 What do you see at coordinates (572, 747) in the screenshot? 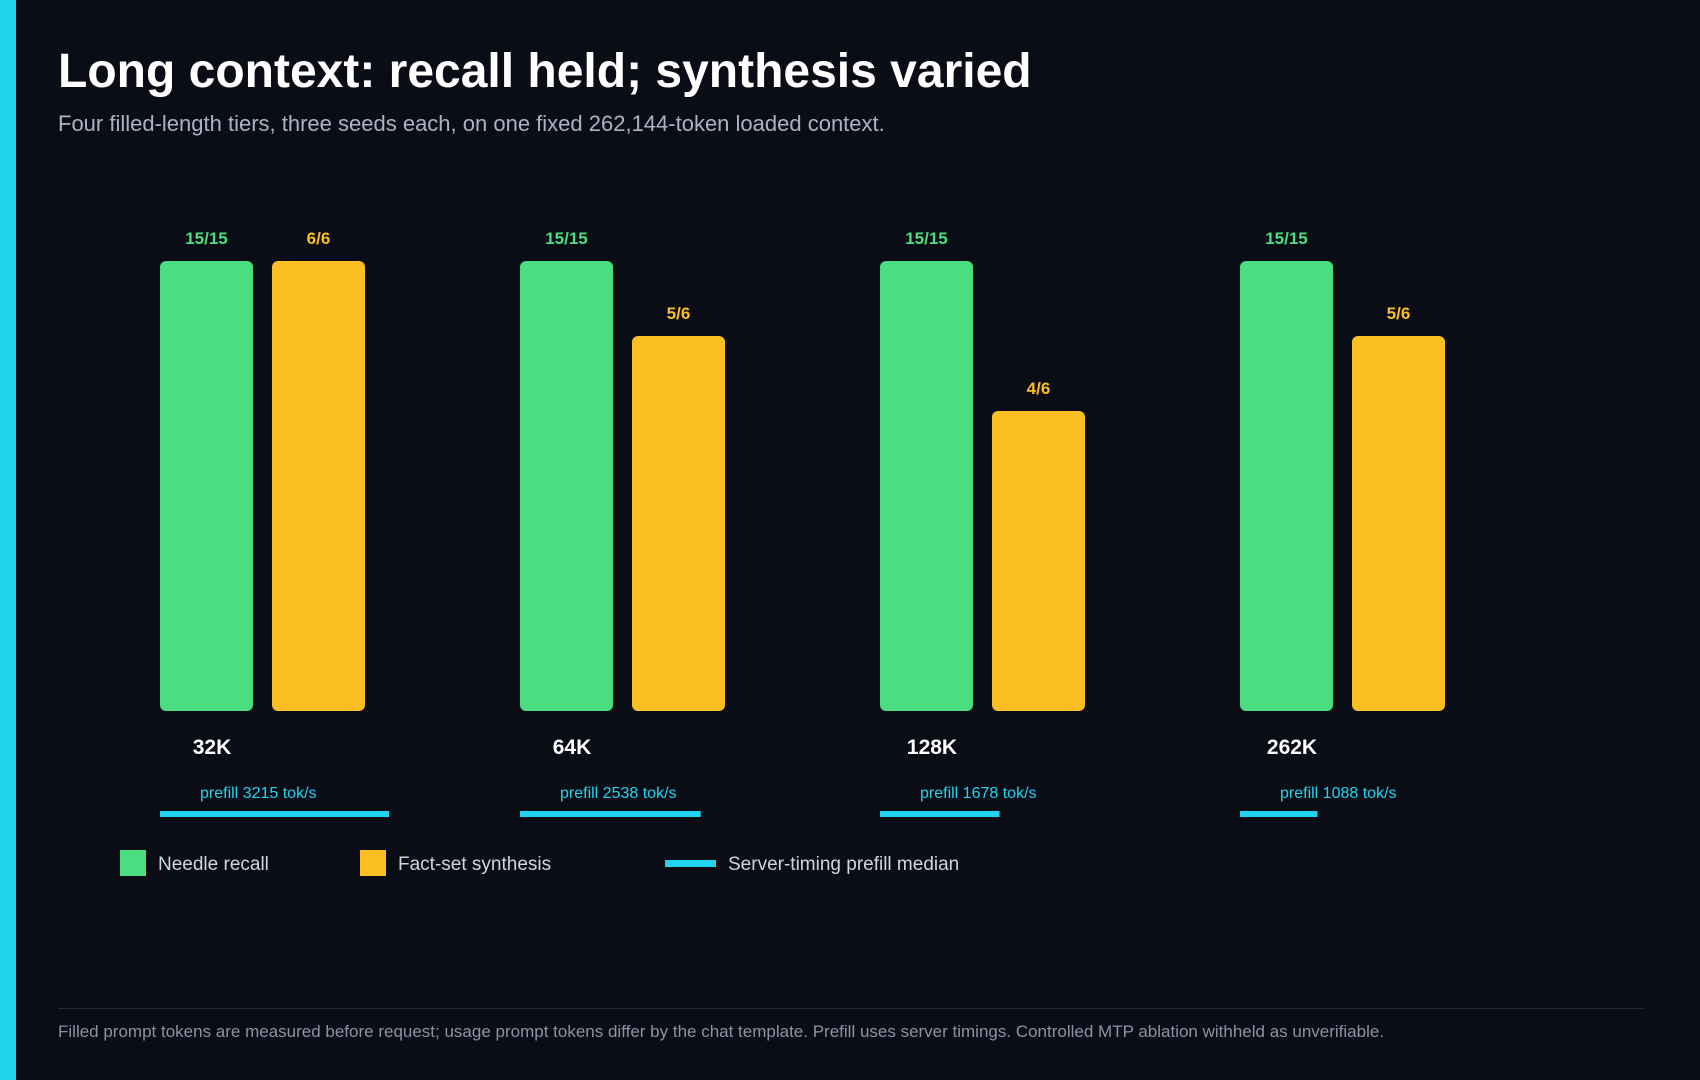
I see `category-label-64k: 64K` at bounding box center [572, 747].